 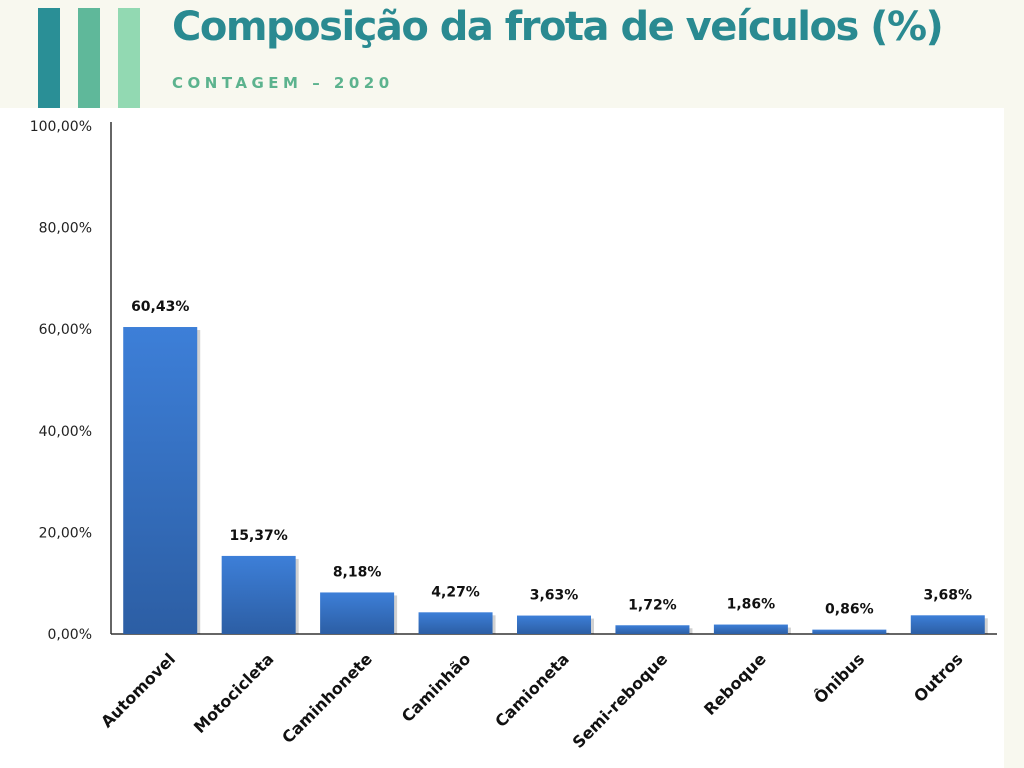 I want to click on x-tick-label: Outros, so click(x=938, y=677).